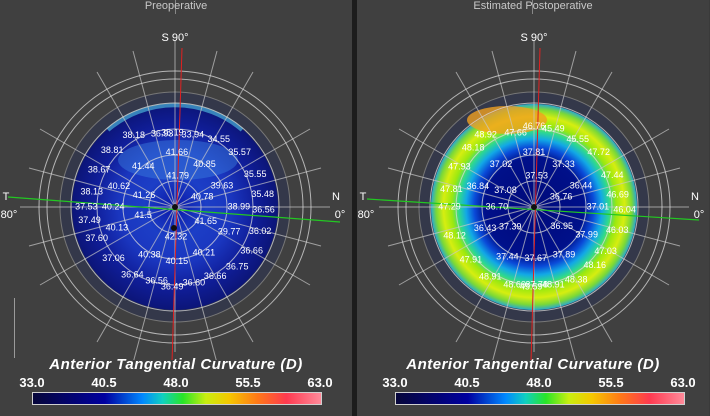  What do you see at coordinates (229, 232) in the screenshot?
I see `curvature-value: 39.77` at bounding box center [229, 232].